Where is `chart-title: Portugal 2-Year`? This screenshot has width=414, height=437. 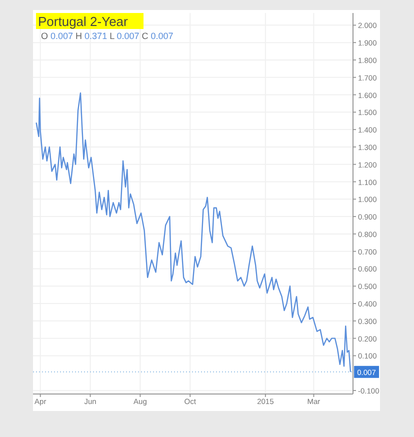
chart-title: Portugal 2-Year is located at coordinates (83, 21).